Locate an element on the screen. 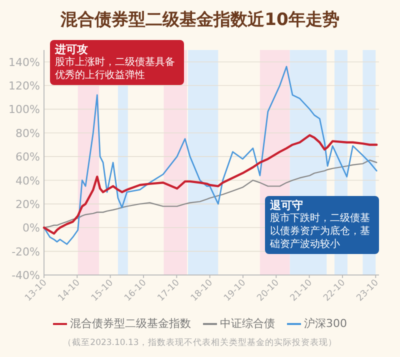 Image resolution: width=400 pixels, height=357 pixels. annotation: 股市上涨时，二级债基具备优秀的上行收益弹性 is located at coordinates (115, 69).